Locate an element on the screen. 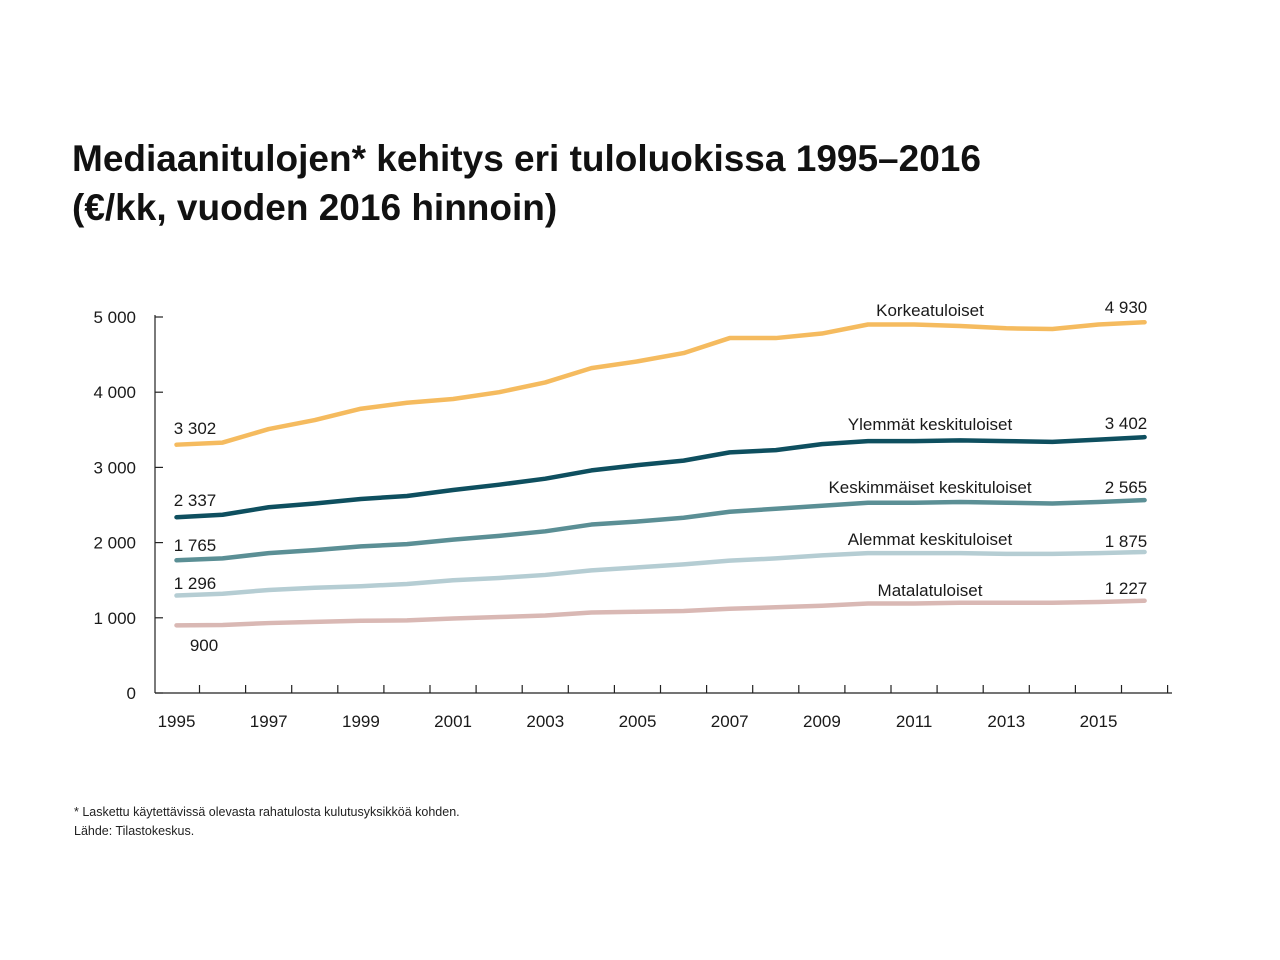  series-name-label: Matalatuloiset is located at coordinates (930, 590).